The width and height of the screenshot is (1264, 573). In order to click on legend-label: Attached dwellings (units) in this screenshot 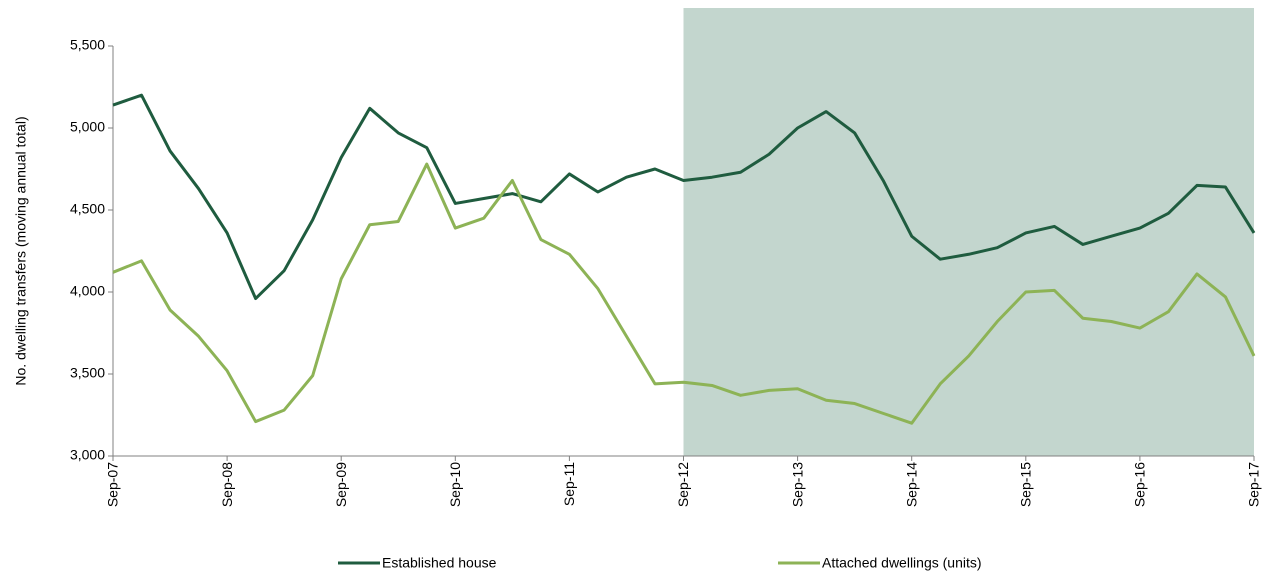, I will do `click(902, 563)`.